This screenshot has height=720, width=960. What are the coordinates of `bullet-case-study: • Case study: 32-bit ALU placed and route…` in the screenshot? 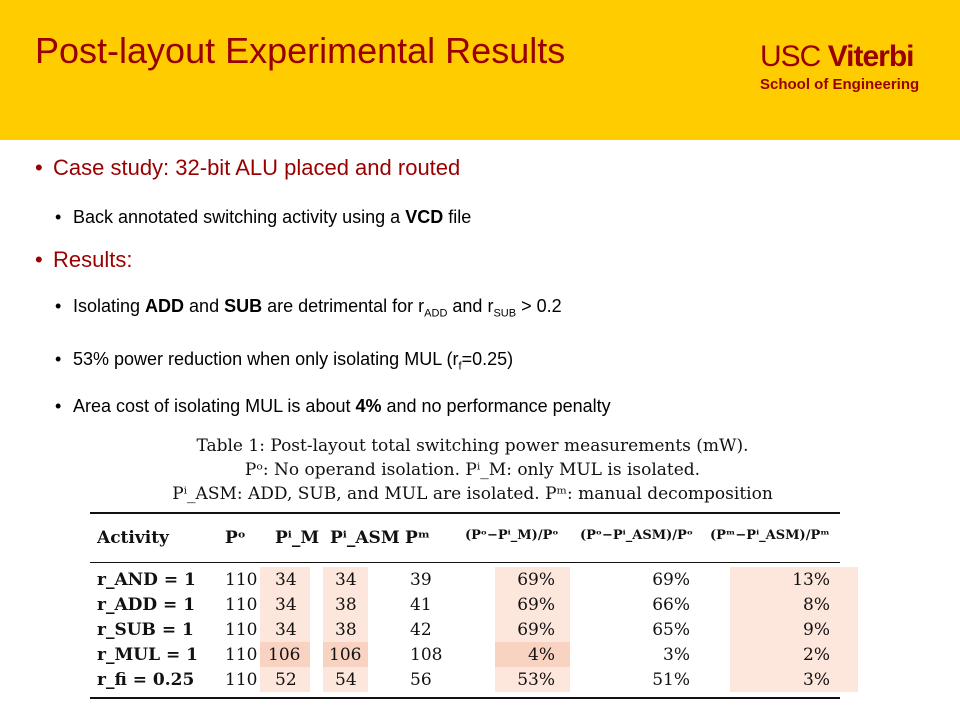 It's located at (248, 167).